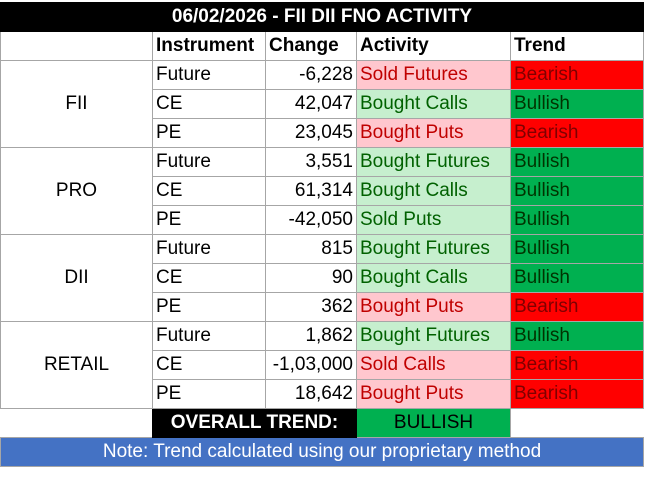 Image resolution: width=646 pixels, height=484 pixels. I want to click on activity-cell: Sold Futures, so click(433, 75).